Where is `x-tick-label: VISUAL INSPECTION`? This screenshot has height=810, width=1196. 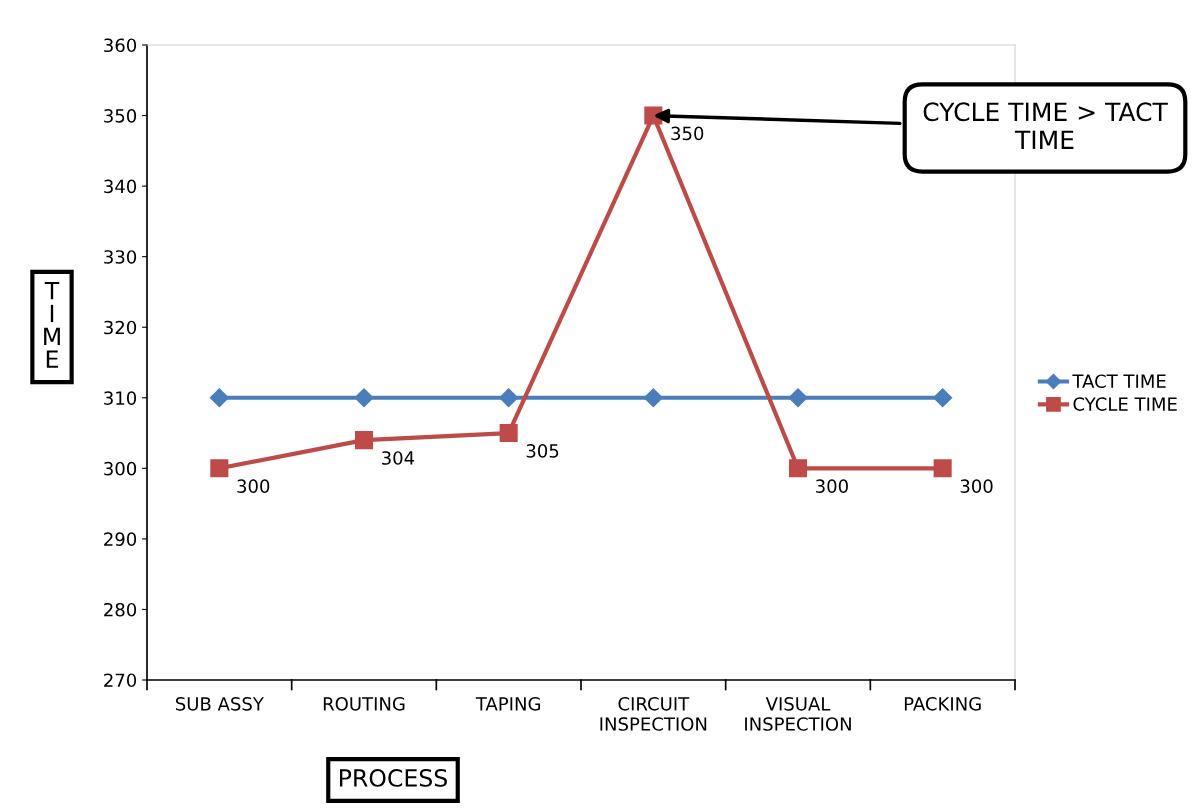
x-tick-label: VISUAL INSPECTION is located at coordinates (798, 713).